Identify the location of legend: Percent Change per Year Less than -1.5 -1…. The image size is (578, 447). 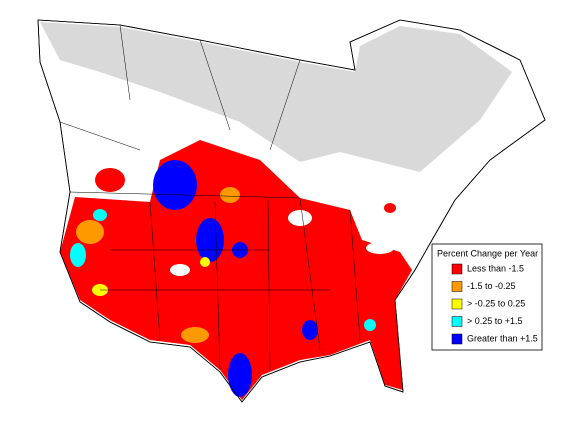
(487, 297).